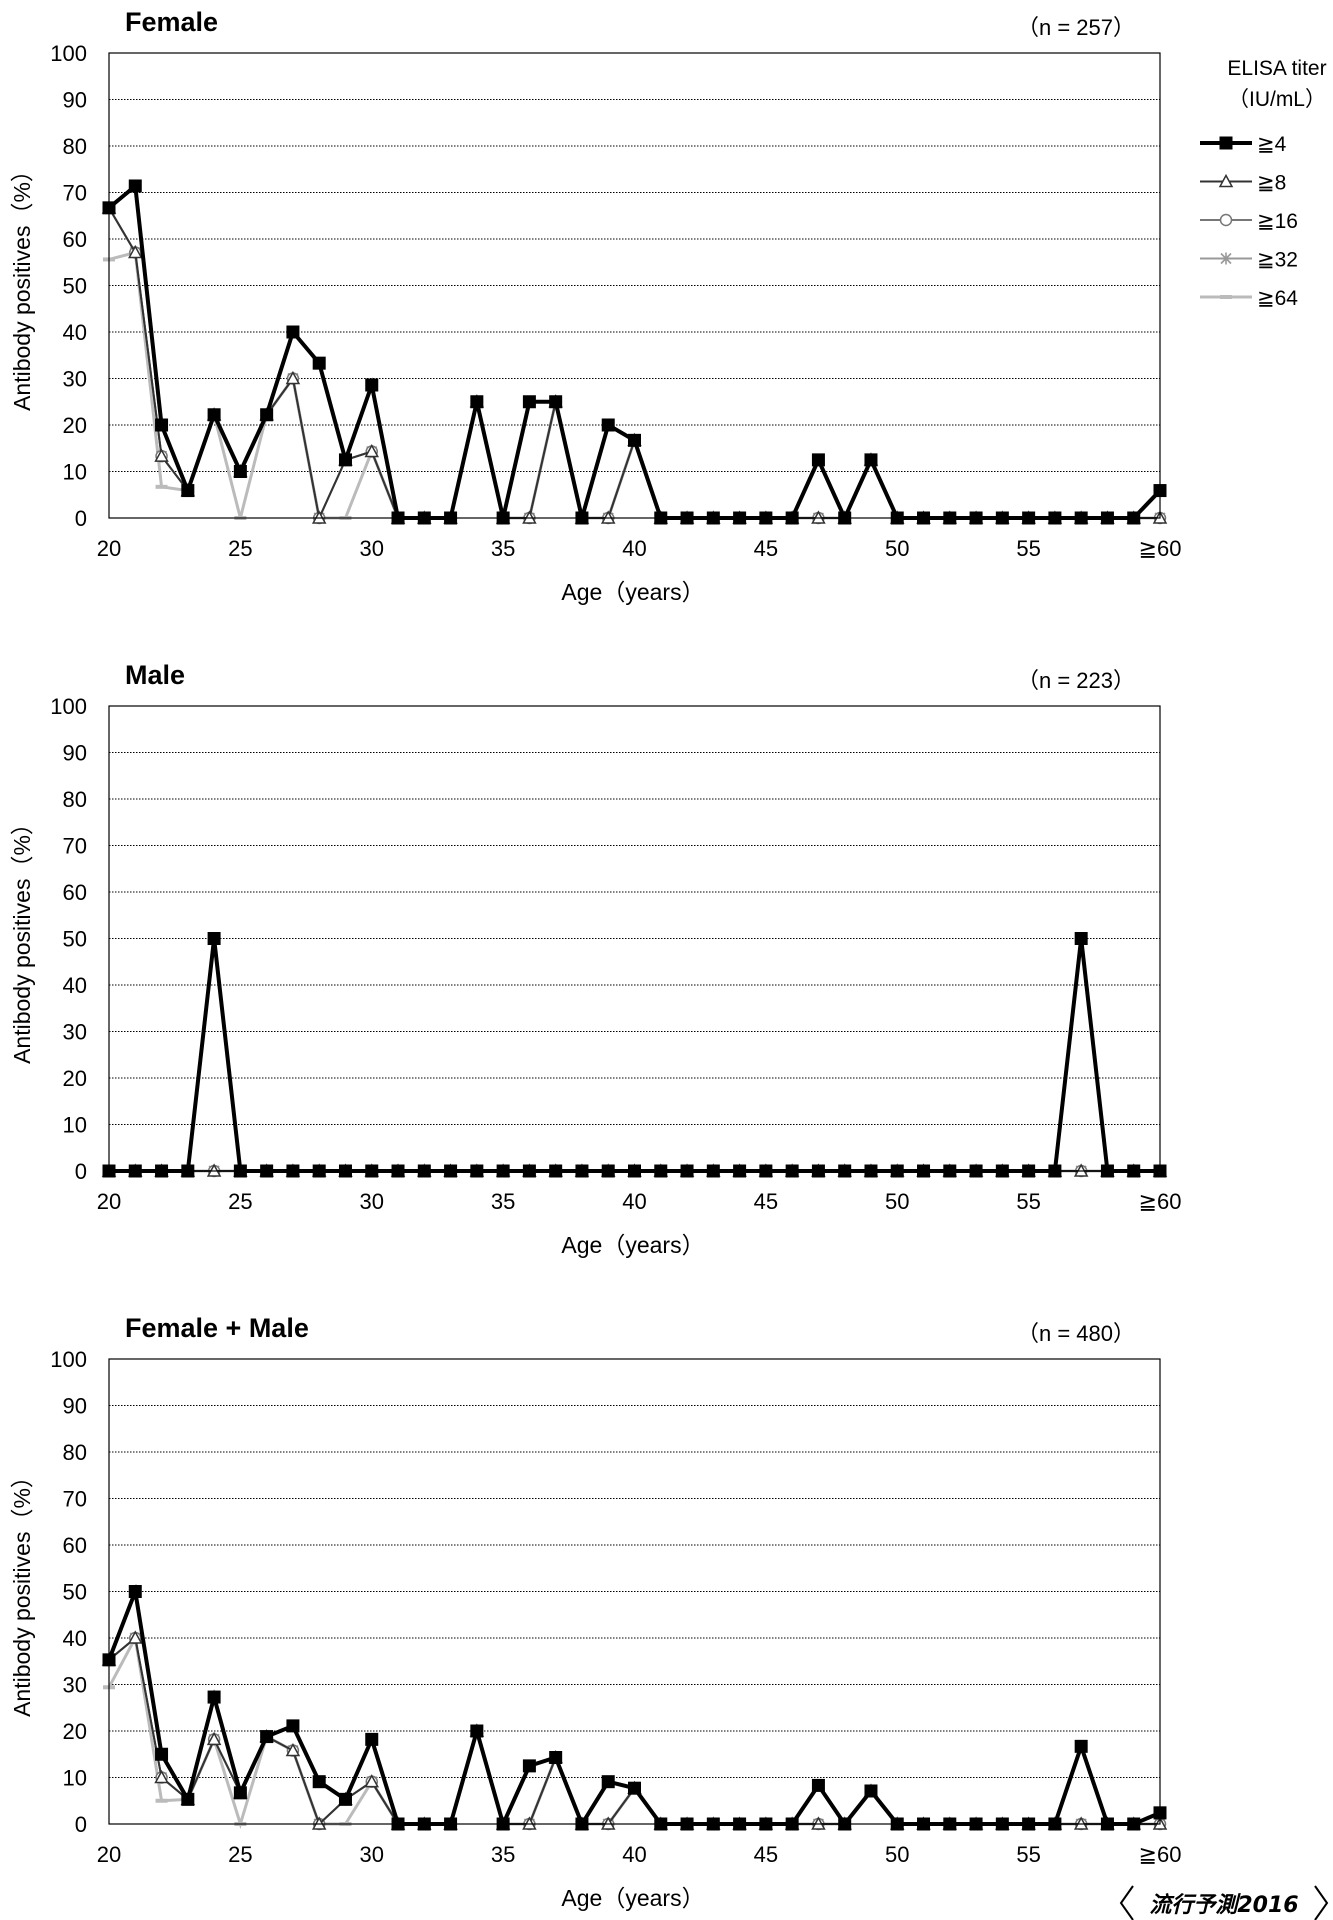 This screenshot has width=1333, height=1920. Describe the element at coordinates (1224, 1902) in the screenshot. I see `publication-mark: 流行予測2016` at that location.